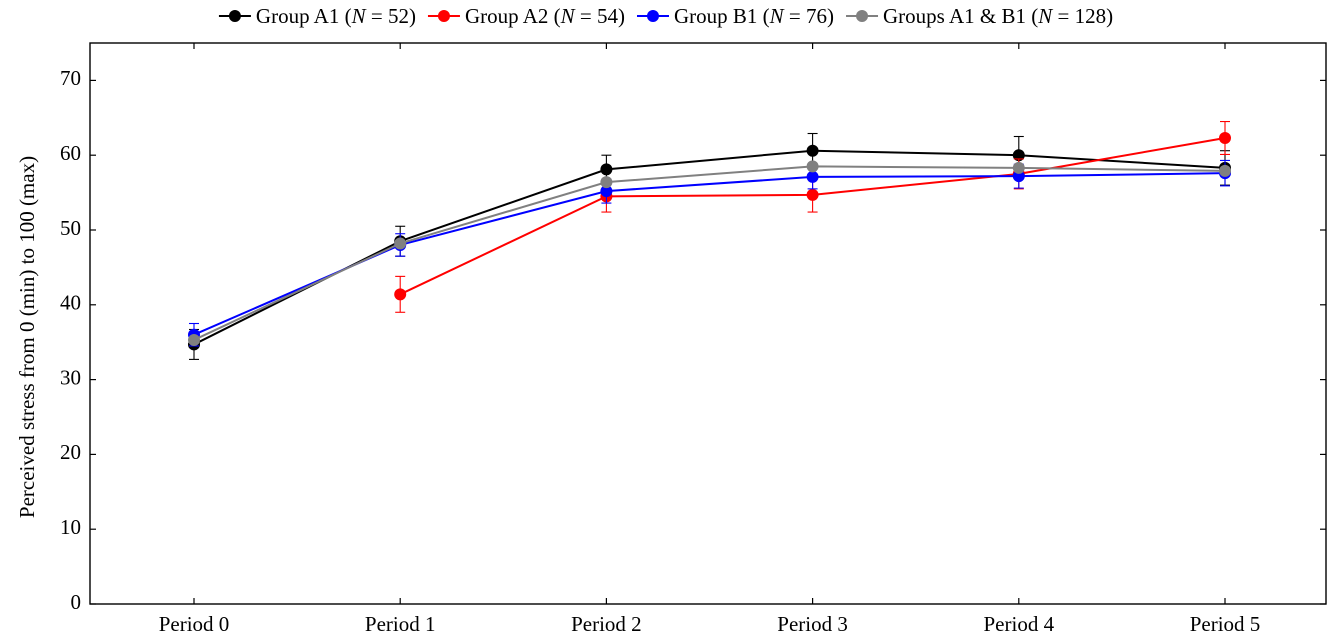  Describe the element at coordinates (754, 16) in the screenshot. I see `legend-label: Group B1 (N = 76)` at that location.